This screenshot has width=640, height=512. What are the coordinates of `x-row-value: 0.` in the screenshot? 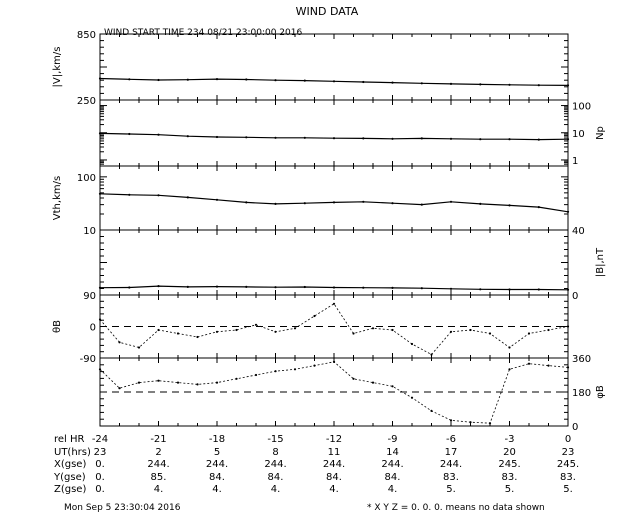 It's located at (100, 477).